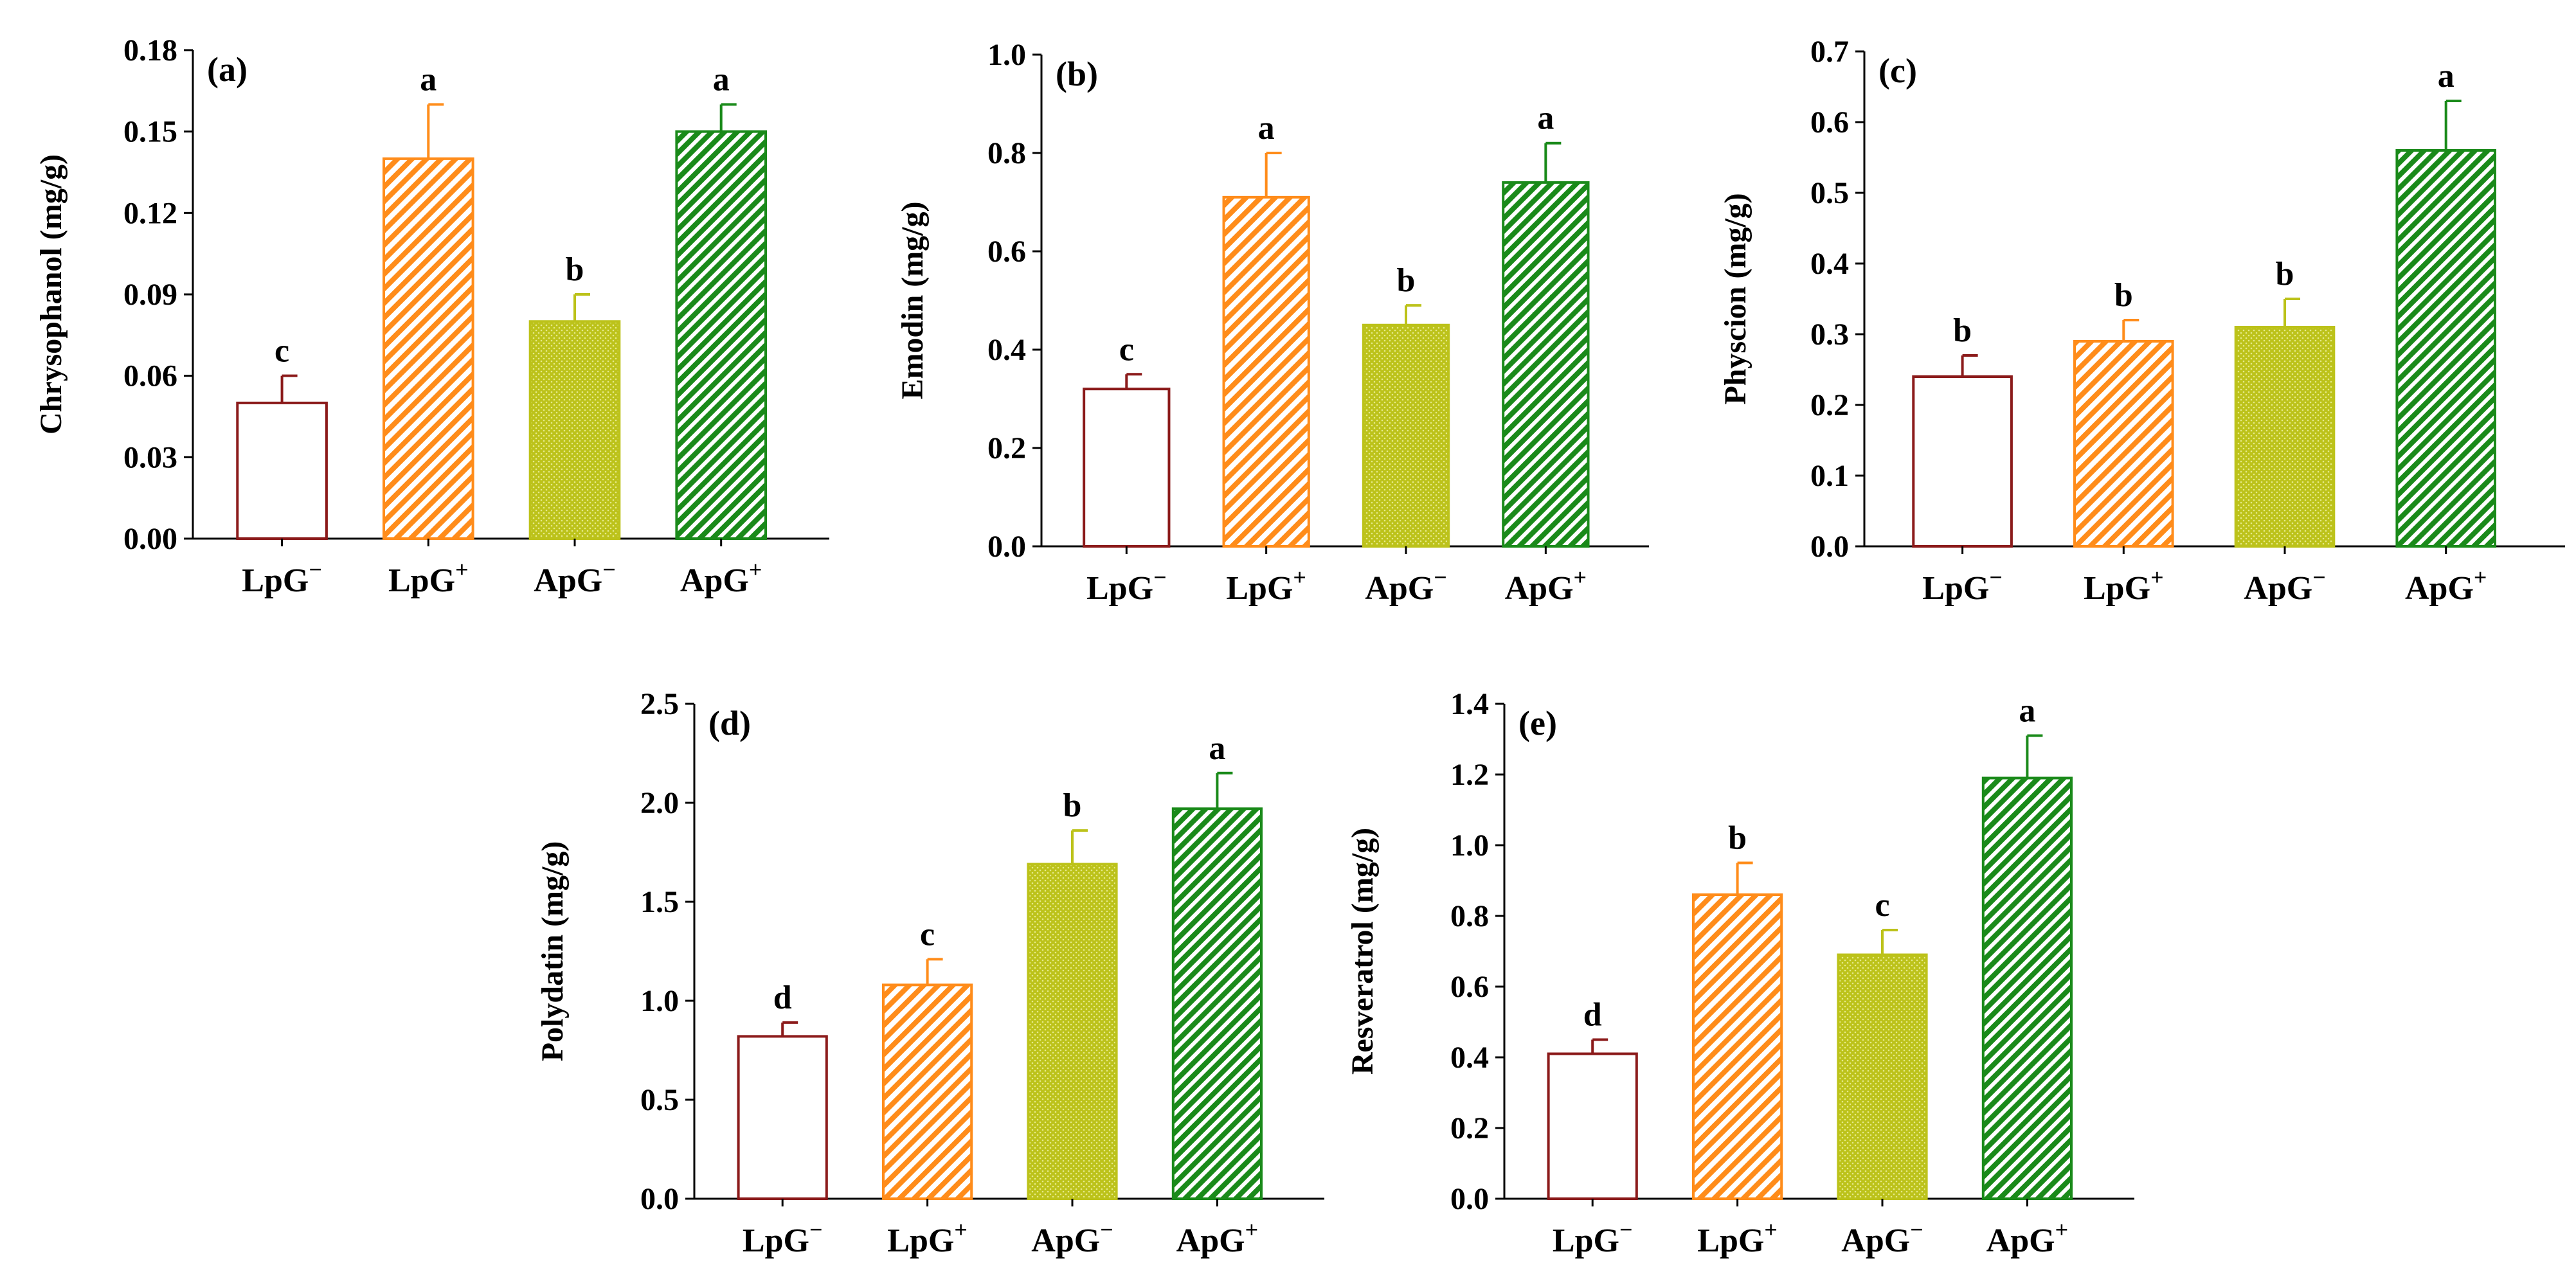  What do you see at coordinates (1363, 951) in the screenshot?
I see `y-axis-title: Resveratrol (mg/g)` at bounding box center [1363, 951].